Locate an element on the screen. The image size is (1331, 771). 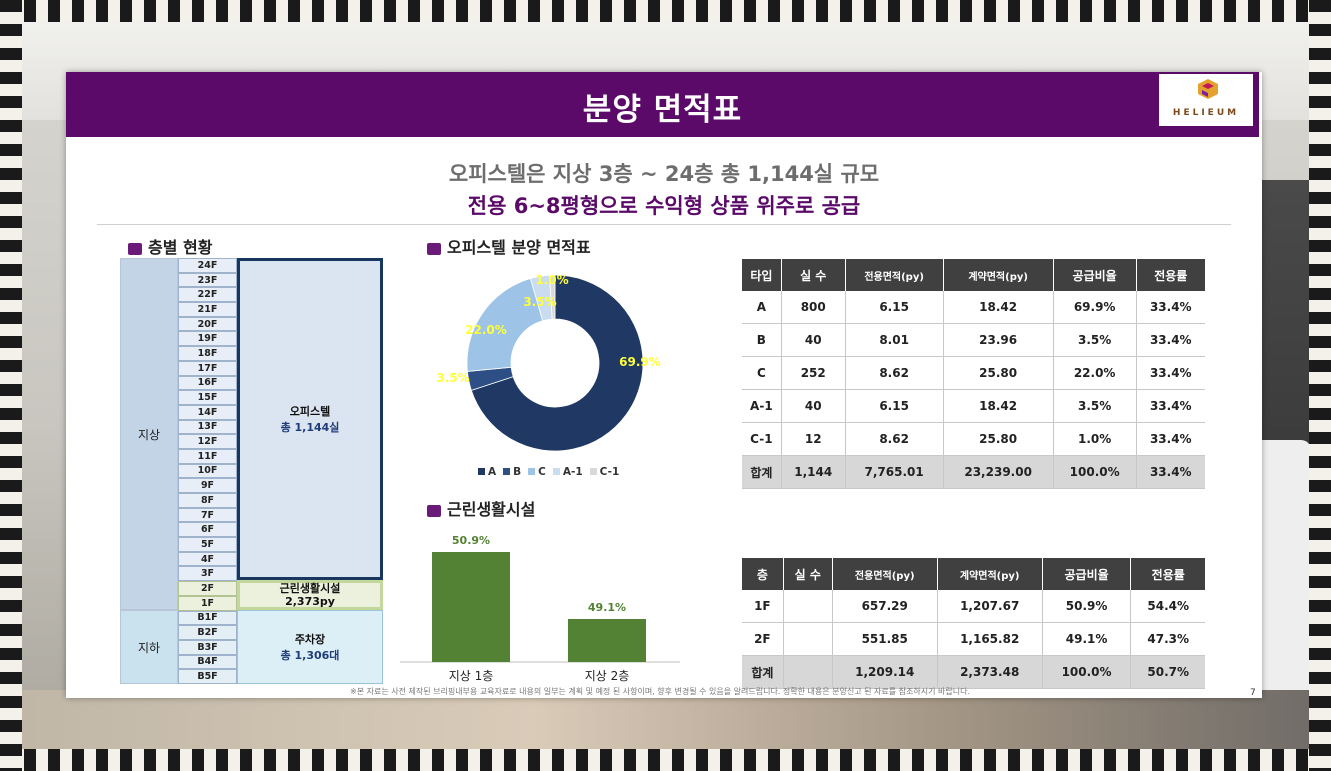
office-count: 총 1,144실 is located at coordinates (310, 427).